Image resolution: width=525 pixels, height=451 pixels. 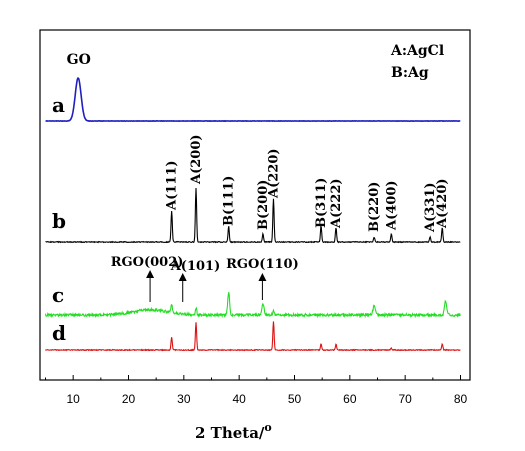 What do you see at coordinates (239, 399) in the screenshot?
I see `x-tick-label: 40` at bounding box center [239, 399].